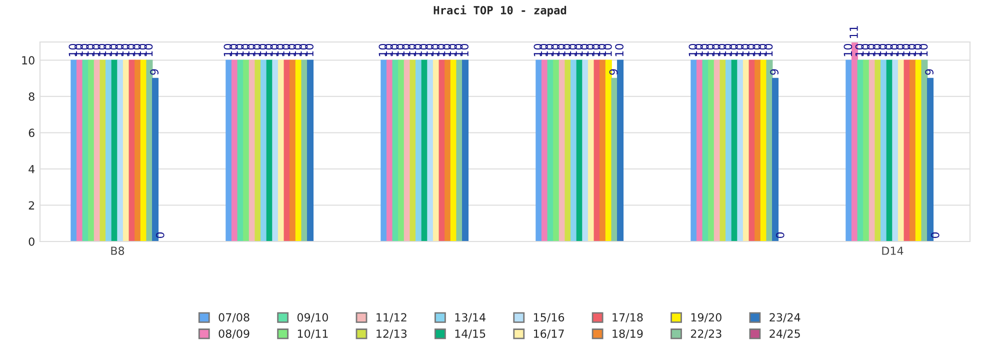 The height and width of the screenshot is (350, 1000). Describe the element at coordinates (627, 334) in the screenshot. I see `legend-label: 18/19` at that location.